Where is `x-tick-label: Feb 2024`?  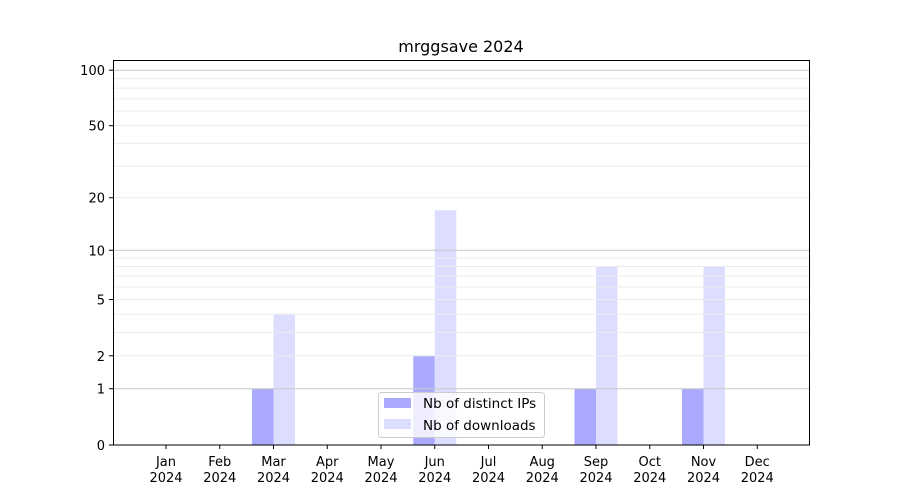
x-tick-label: Feb 2024 is located at coordinates (219, 470).